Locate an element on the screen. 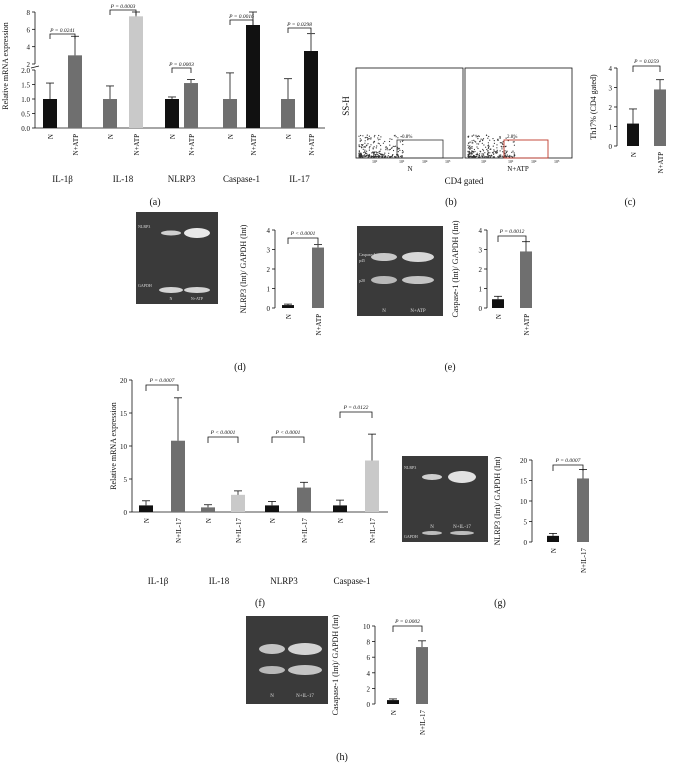  chart-g-y-tick-label: 10 is located at coordinates (524, 502).